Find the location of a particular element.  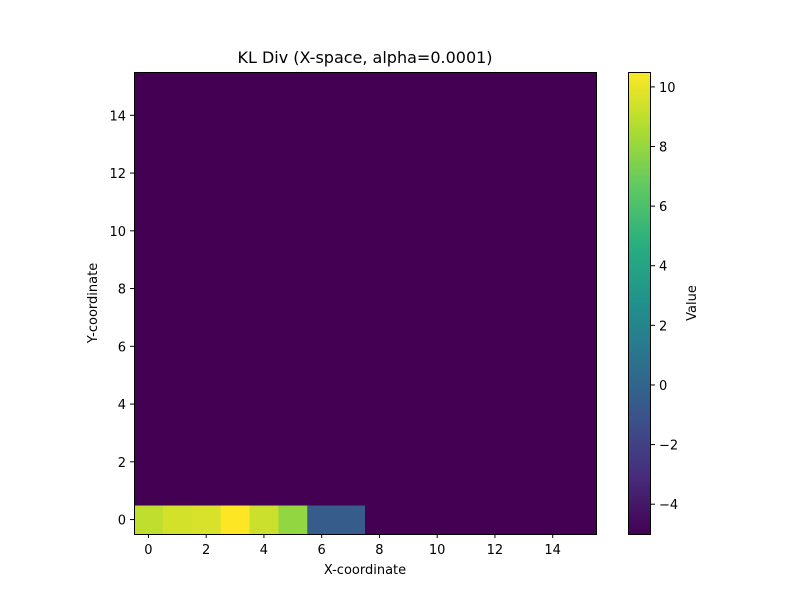

x-tick-label: 14 is located at coordinates (552, 550).